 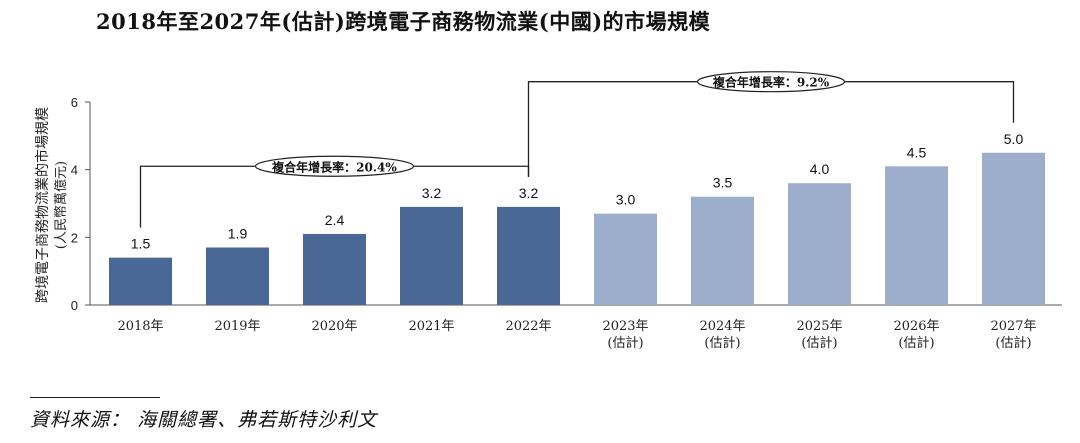 What do you see at coordinates (74, 305) in the screenshot?
I see `y-tick-label: 0` at bounding box center [74, 305].